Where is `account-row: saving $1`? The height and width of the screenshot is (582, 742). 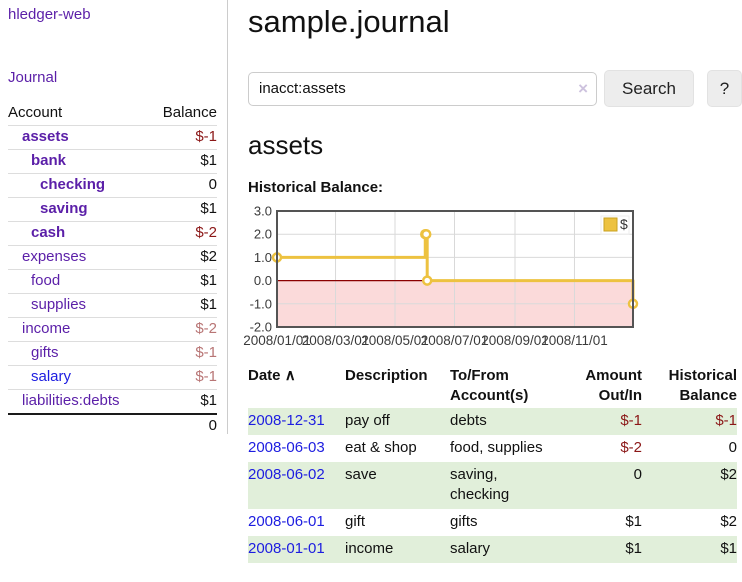 account-row: saving $1 is located at coordinates (112, 209).